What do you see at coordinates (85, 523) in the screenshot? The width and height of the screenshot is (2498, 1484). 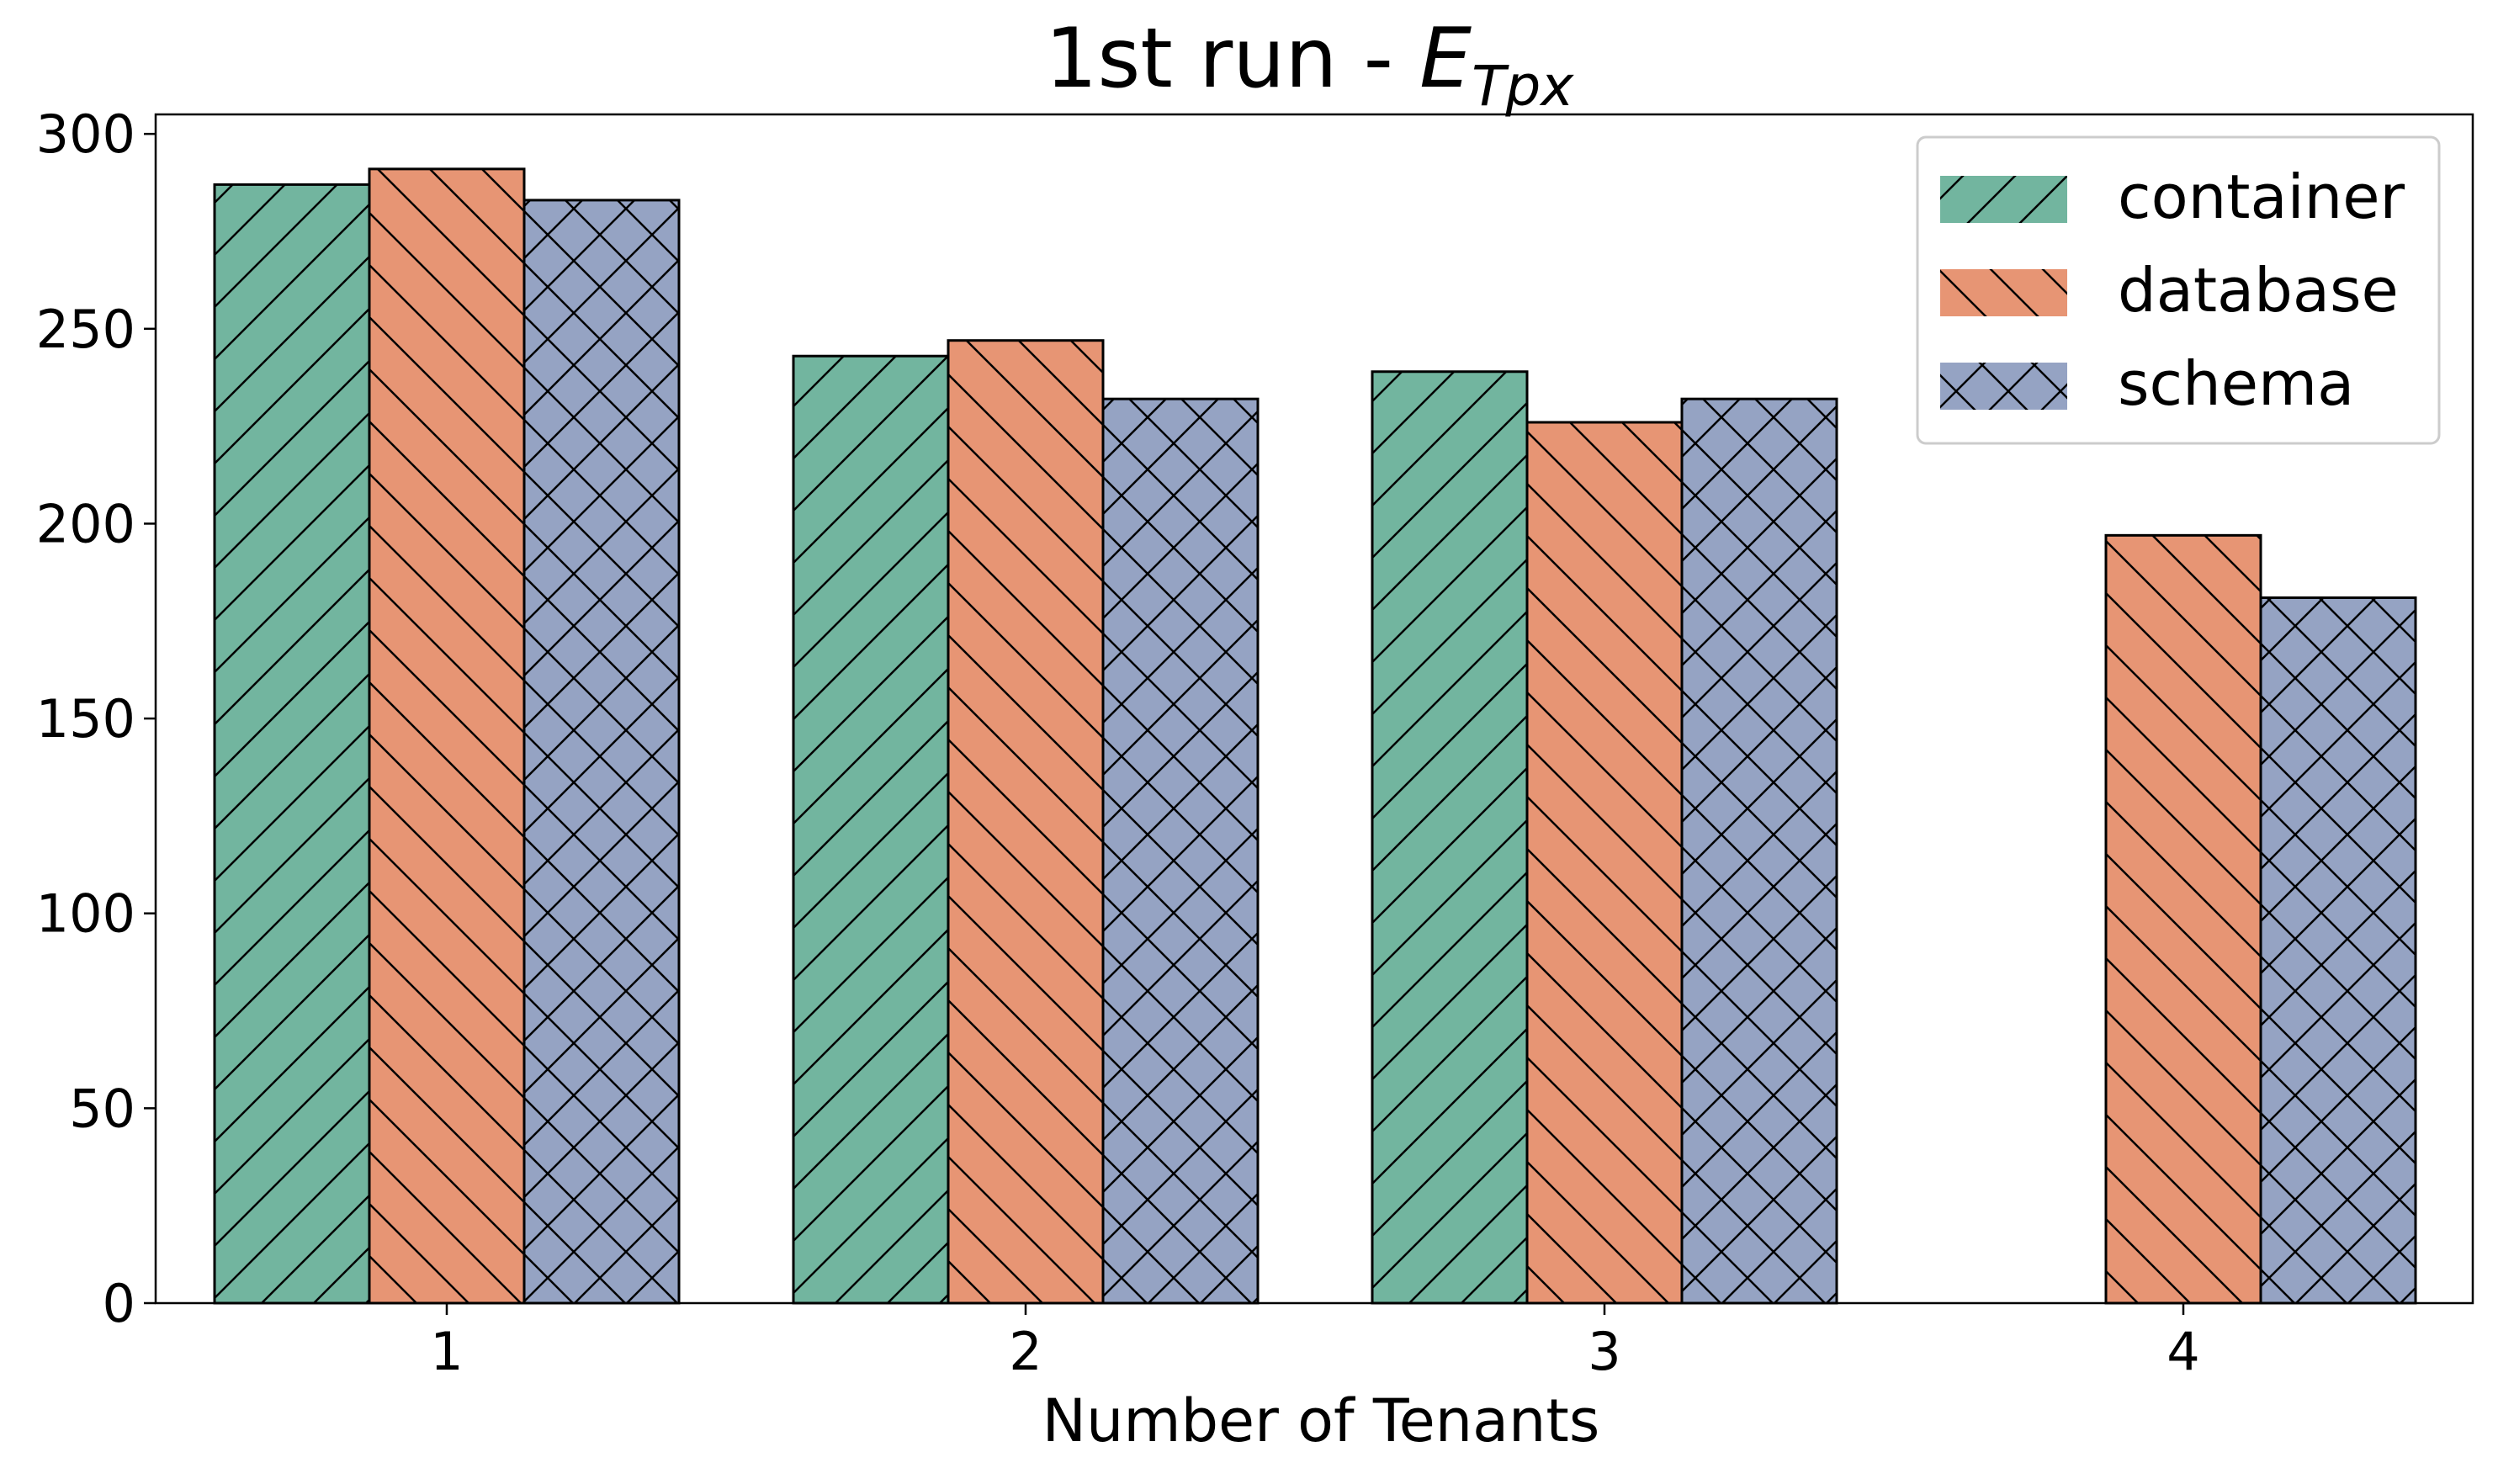 I see `y-tick-label: 200` at bounding box center [85, 523].